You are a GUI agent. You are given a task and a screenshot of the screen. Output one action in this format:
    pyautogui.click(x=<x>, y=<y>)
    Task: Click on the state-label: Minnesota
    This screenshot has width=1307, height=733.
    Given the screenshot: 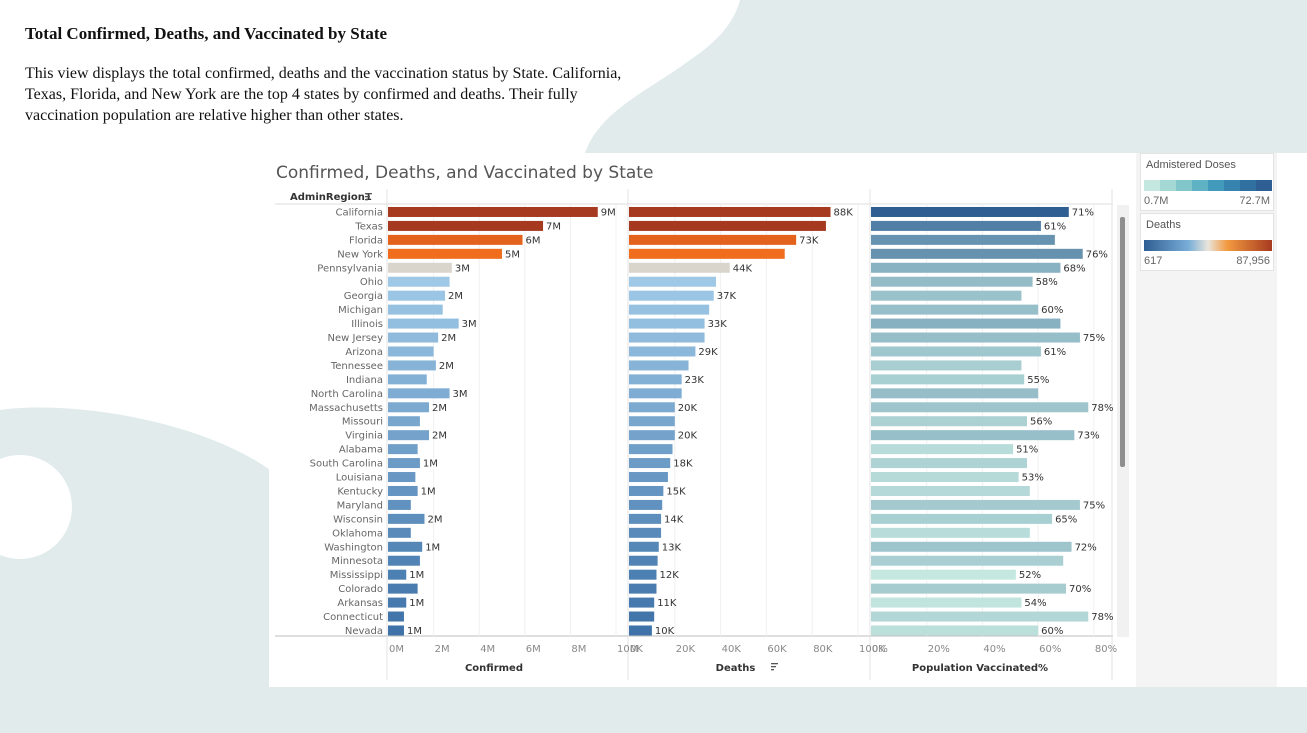 What is the action you would take?
    pyautogui.click(x=357, y=561)
    